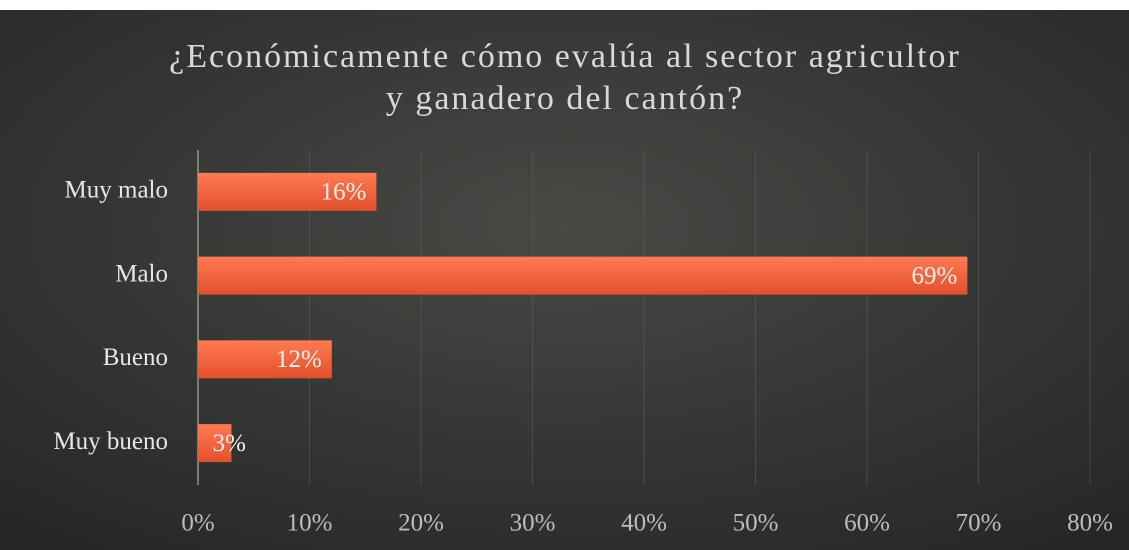 The width and height of the screenshot is (1129, 550). I want to click on x-tick-label: 70%, so click(979, 523).